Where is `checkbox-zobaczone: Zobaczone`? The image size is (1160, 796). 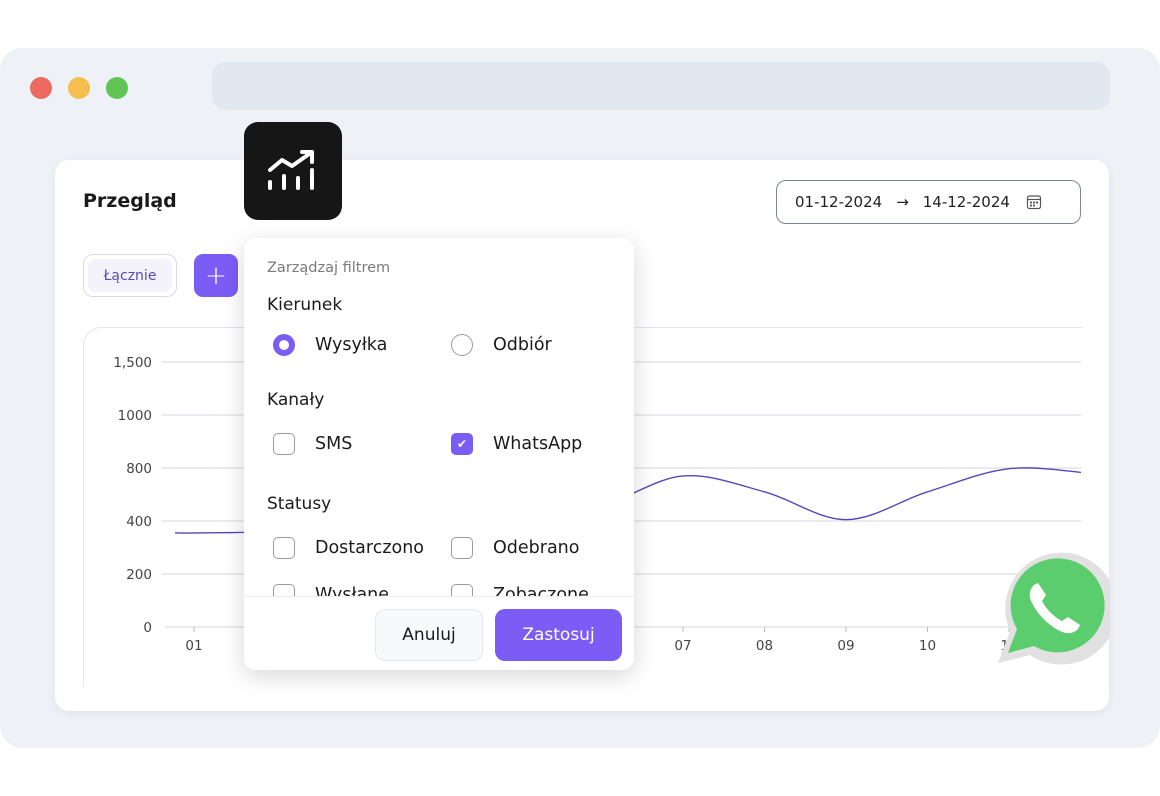
checkbox-zobaczone: Zobaczone is located at coordinates (520, 590).